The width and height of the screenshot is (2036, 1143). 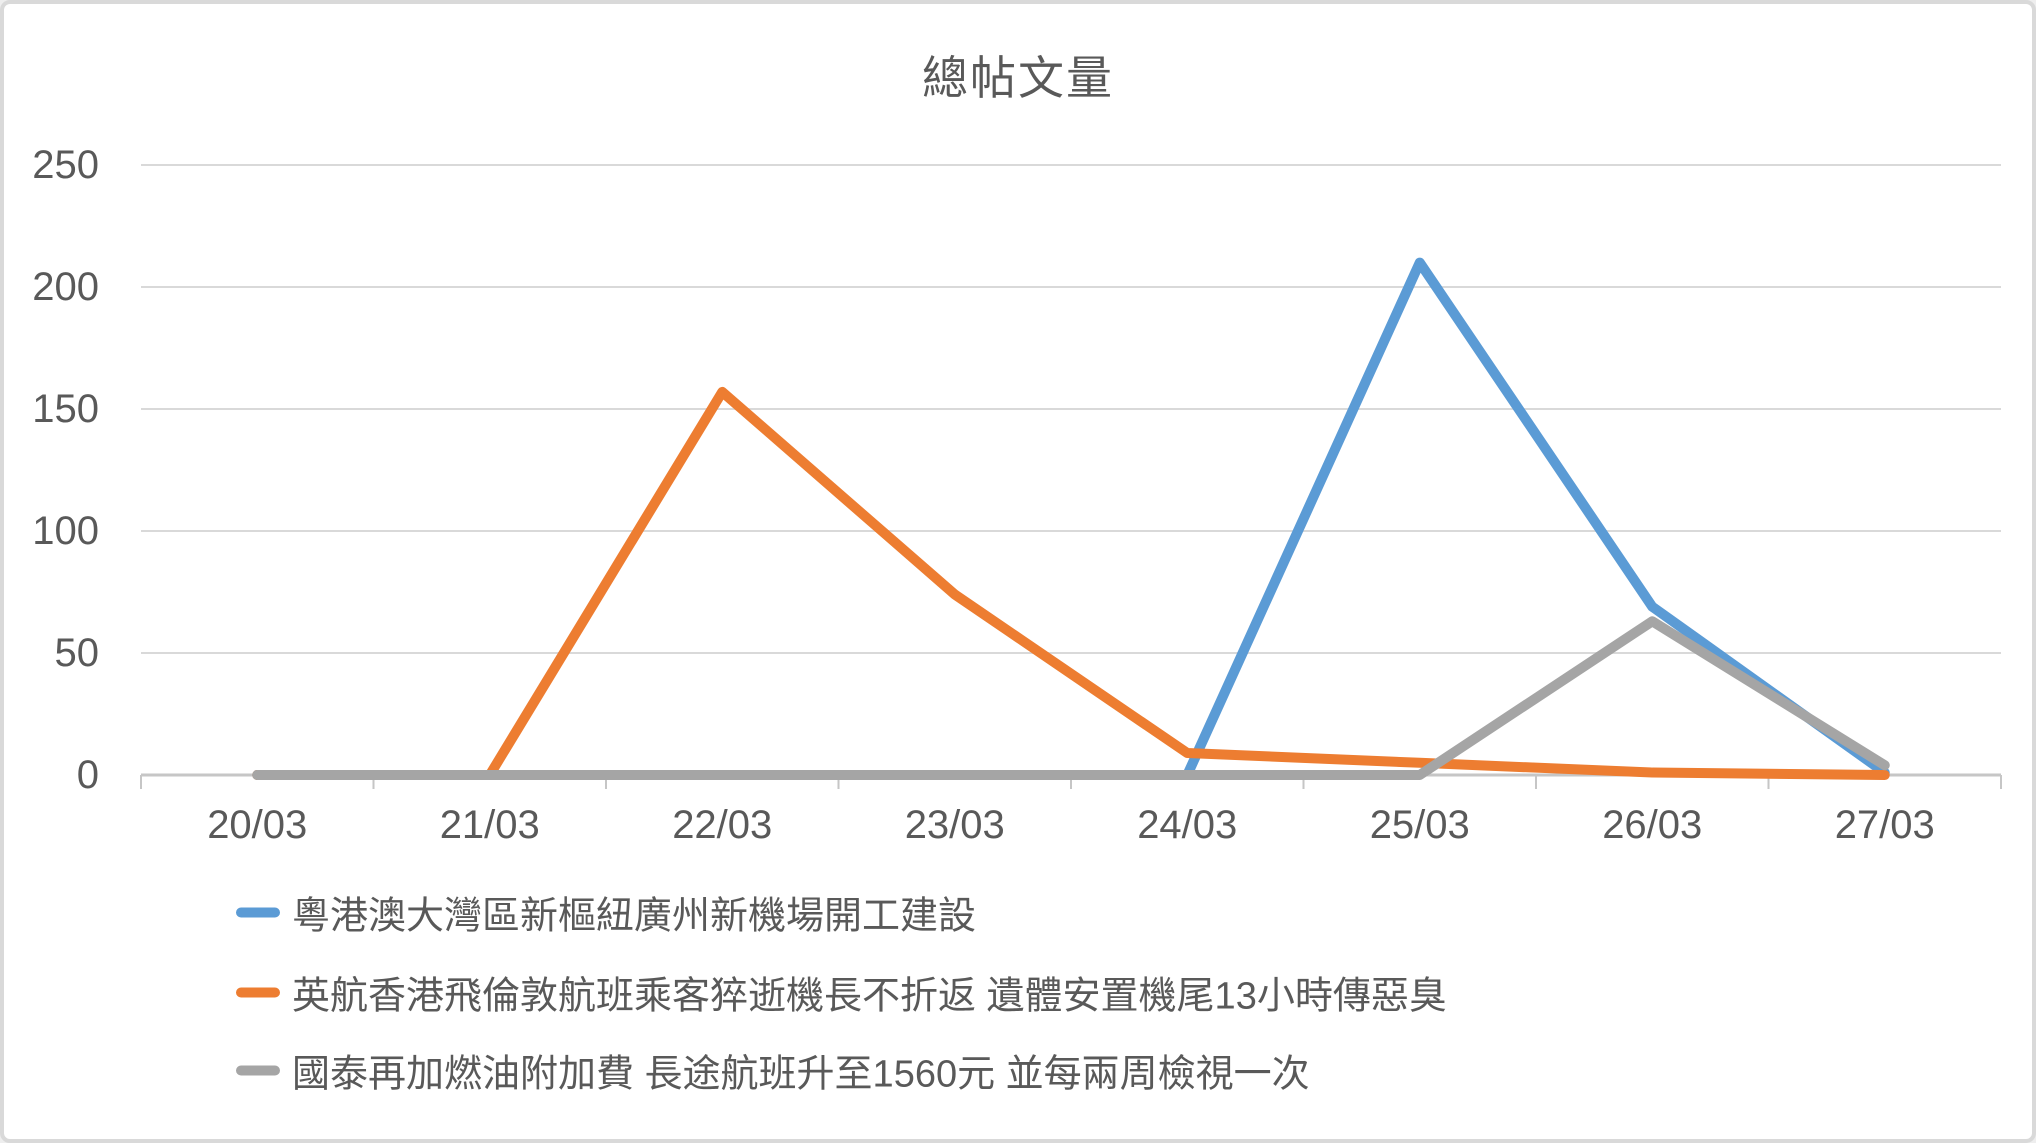 I want to click on x-tick-label-4: 24/03, so click(x=1187, y=825).